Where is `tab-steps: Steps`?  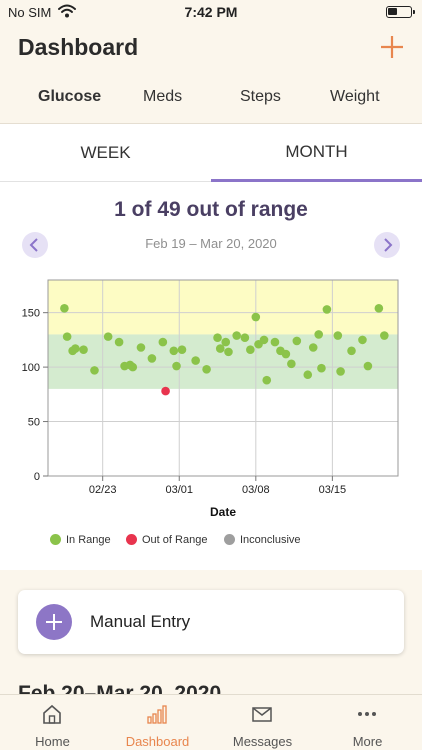
tab-steps: Steps is located at coordinates (260, 96).